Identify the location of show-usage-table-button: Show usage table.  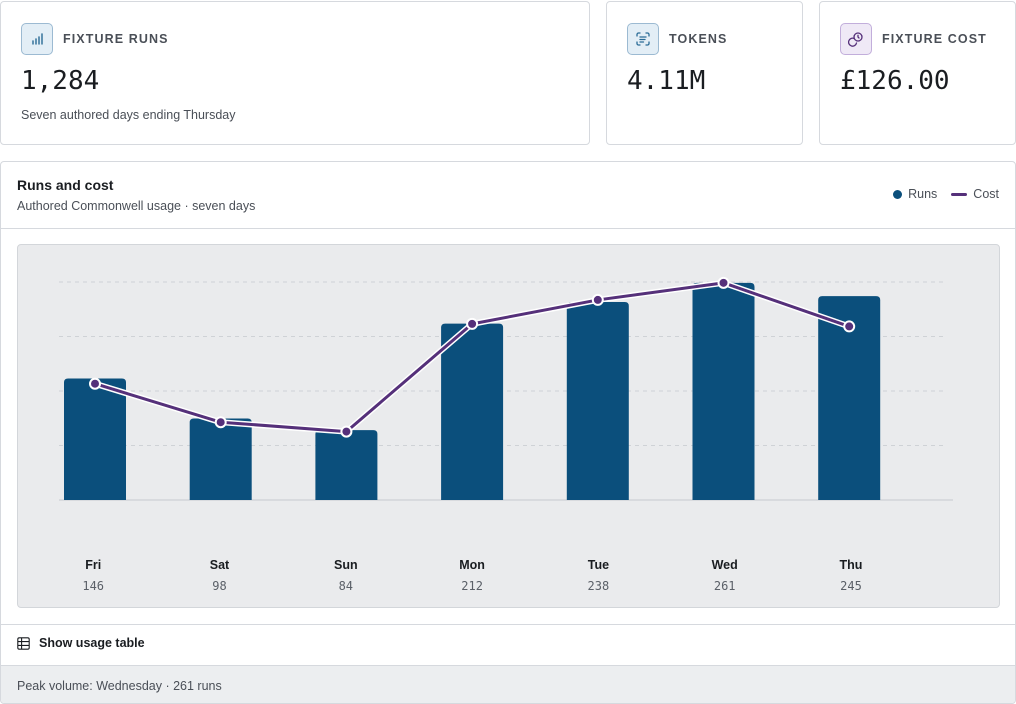
(81, 643).